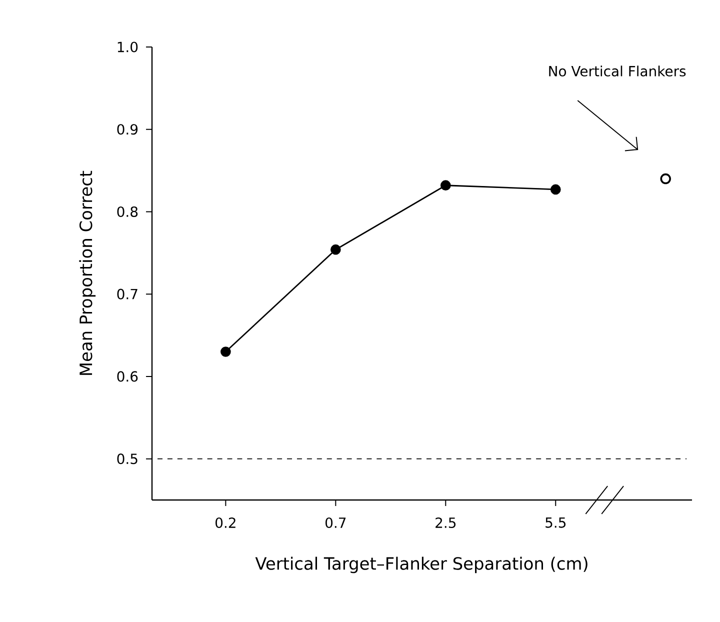  Describe the element at coordinates (128, 47) in the screenshot. I see `y-tick-label: 1.0` at that location.